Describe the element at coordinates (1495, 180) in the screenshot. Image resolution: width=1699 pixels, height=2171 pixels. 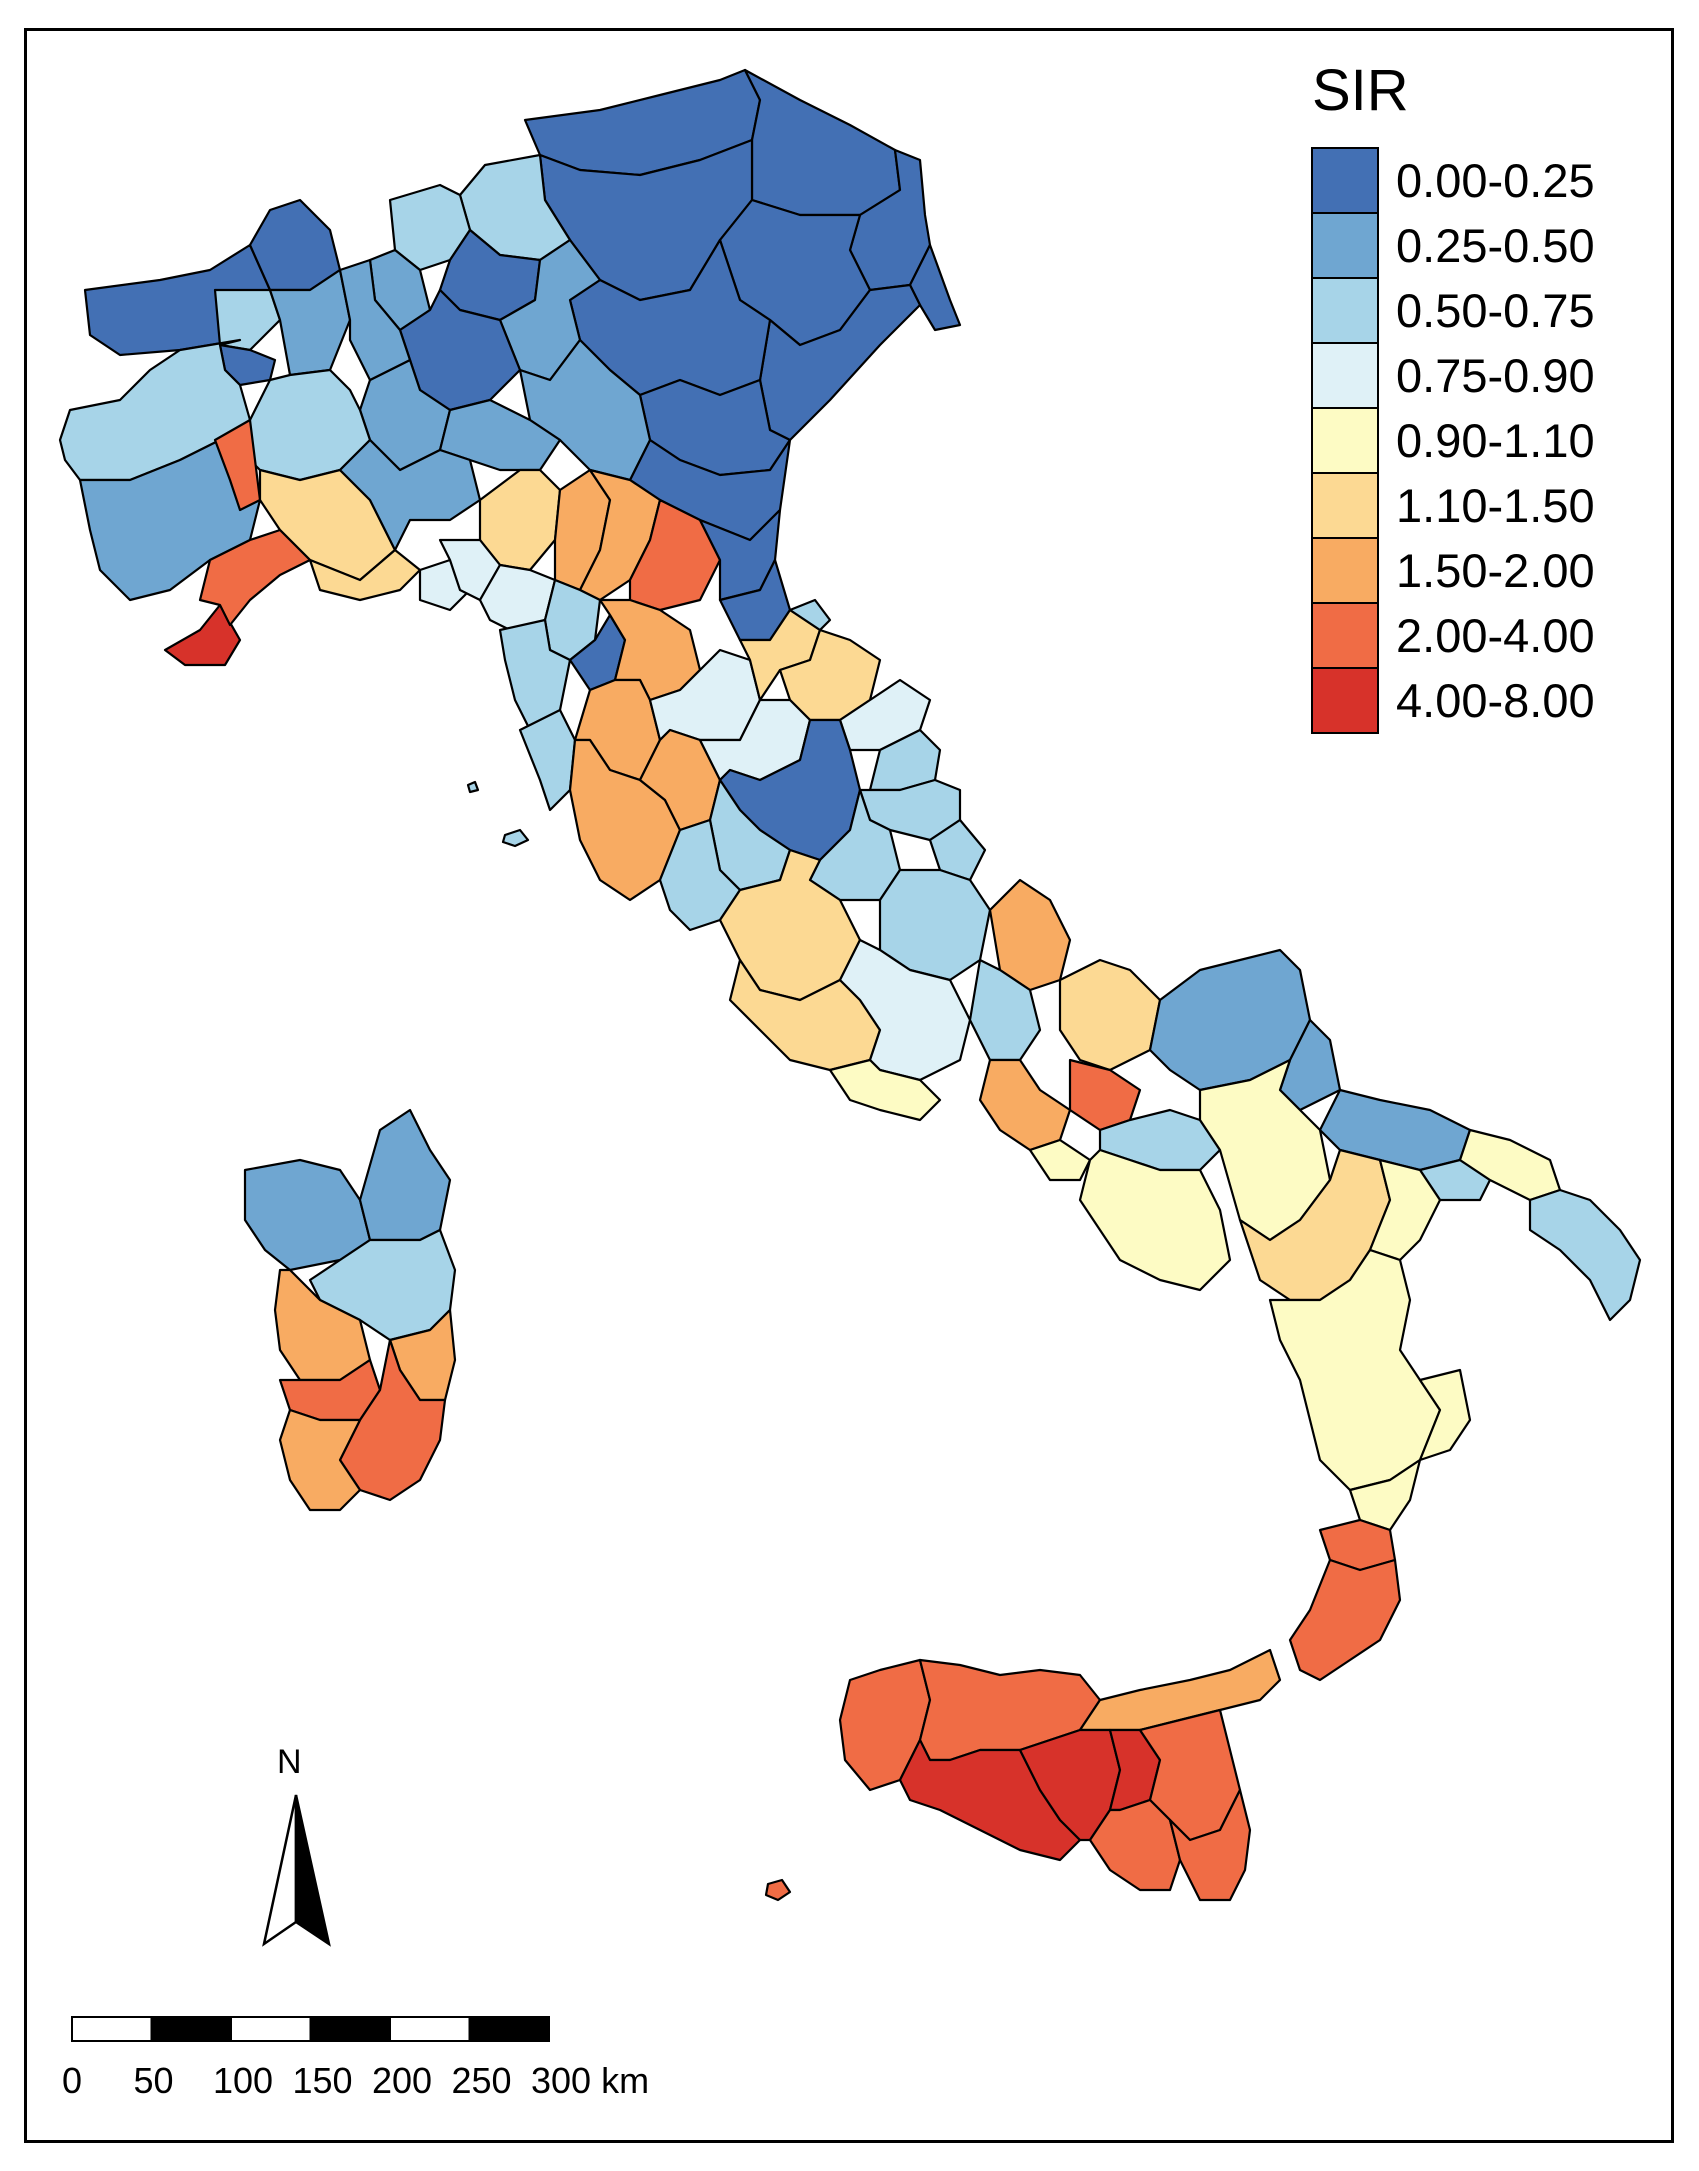
I see `legend-label-0: 0.00-0.25` at that location.